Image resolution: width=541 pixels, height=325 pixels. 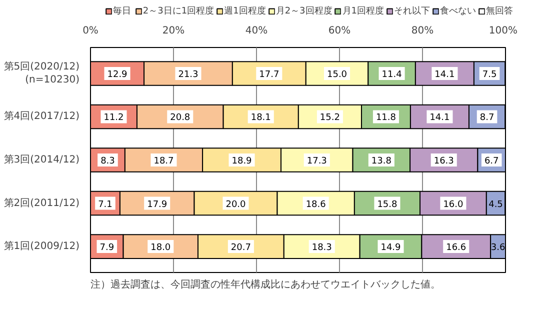 I want to click on data-label: 20.7, so click(x=240, y=248).